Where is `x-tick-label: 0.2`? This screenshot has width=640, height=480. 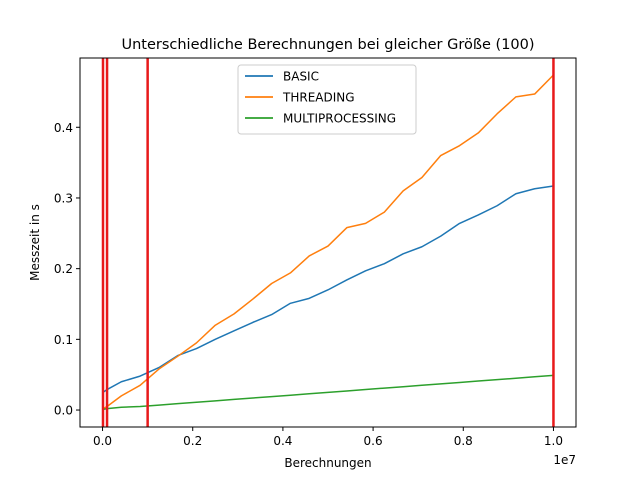
x-tick-label: 0.2 is located at coordinates (192, 441).